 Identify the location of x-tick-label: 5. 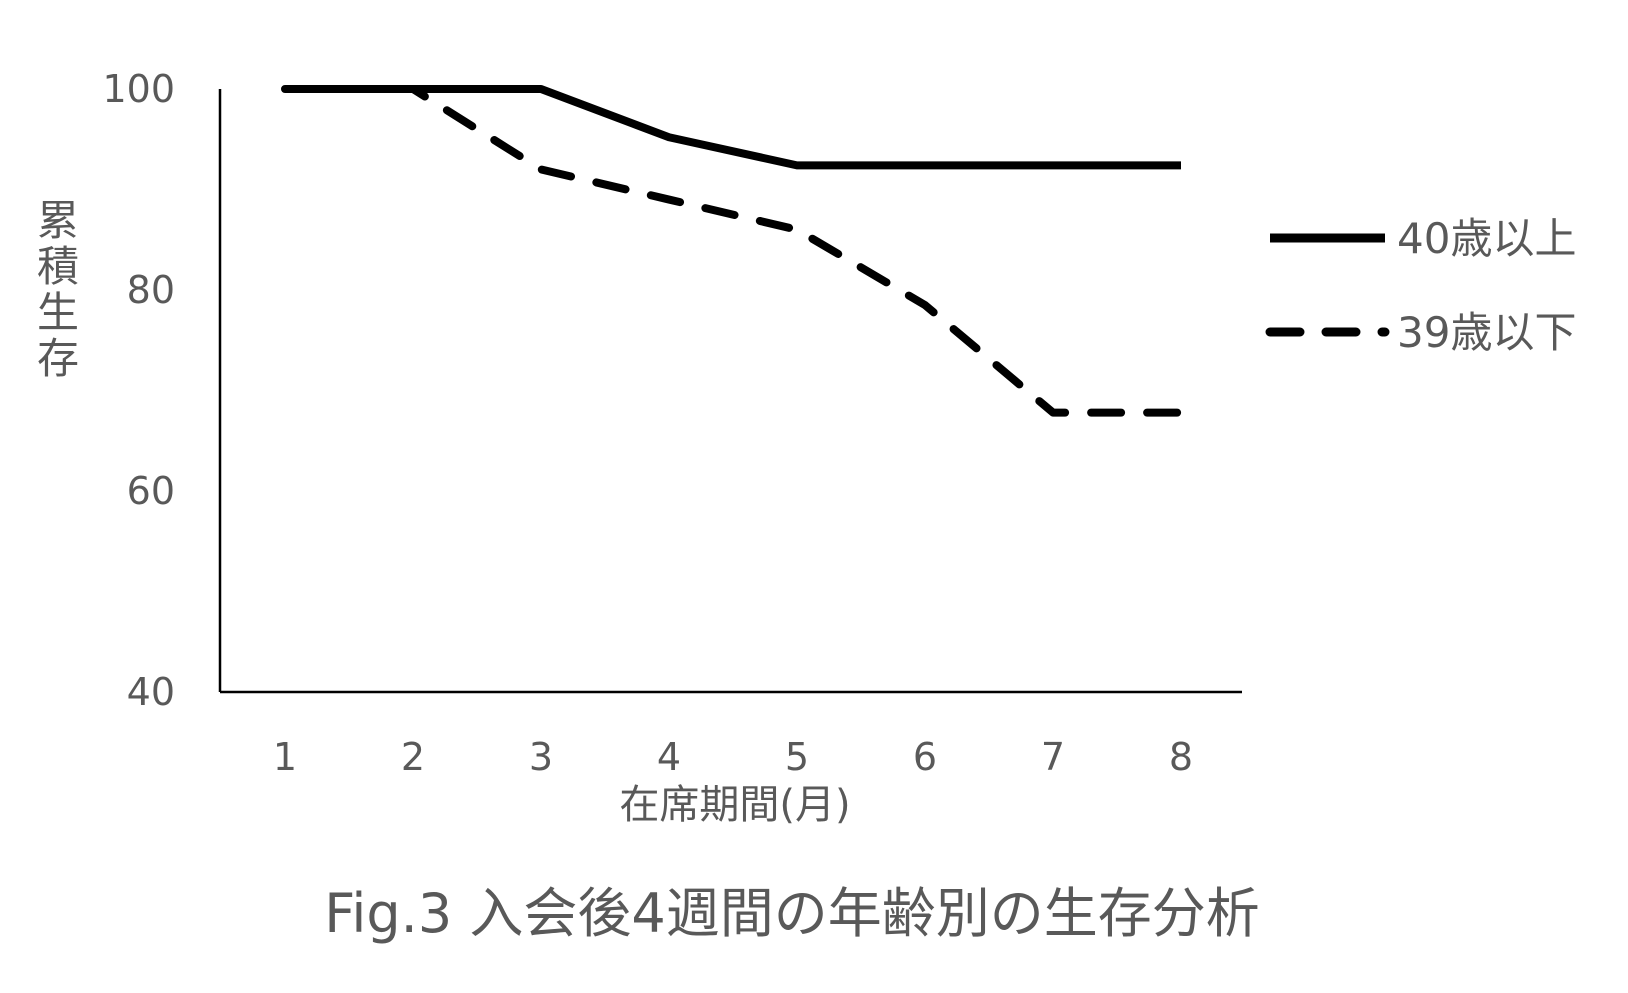
(797, 757).